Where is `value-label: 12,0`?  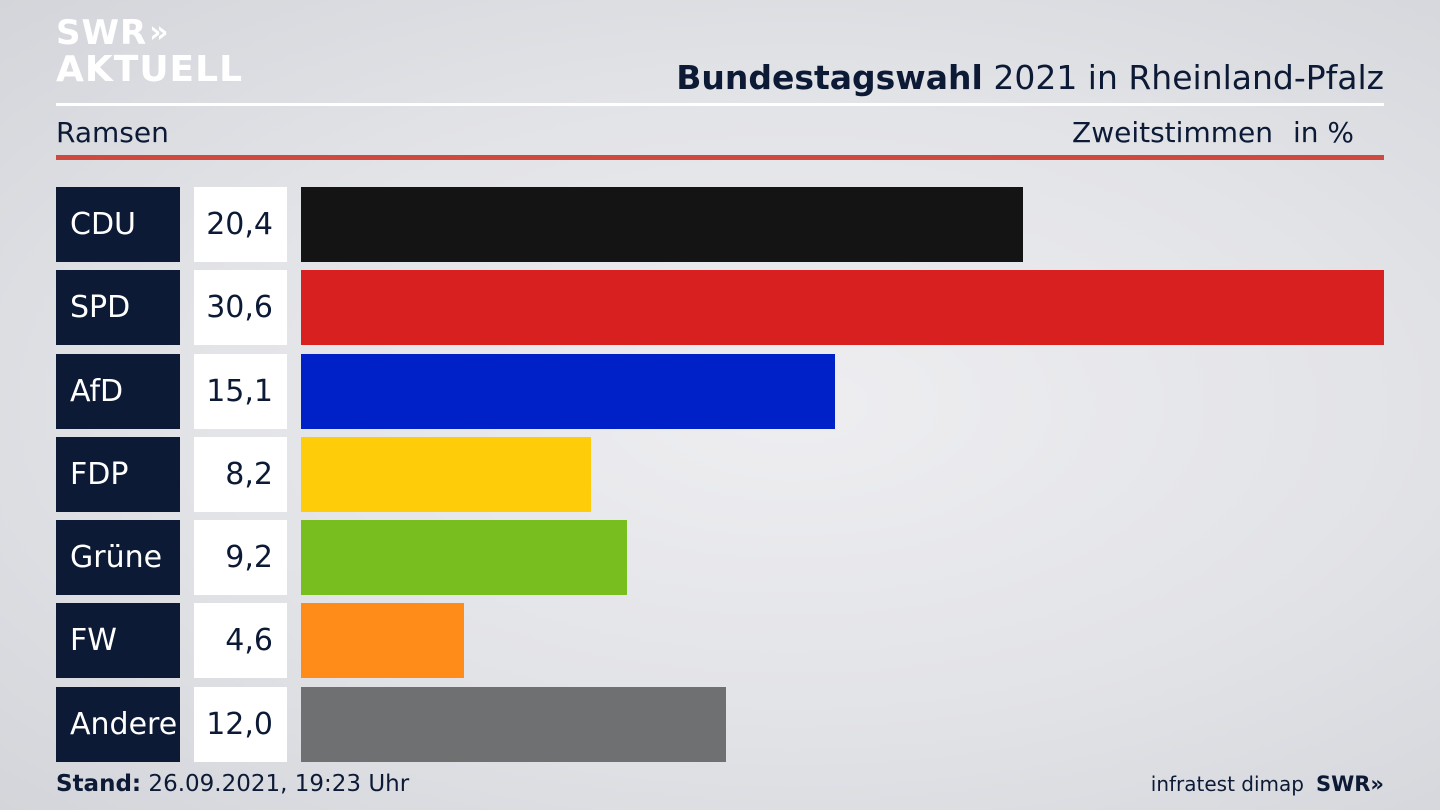
value-label: 12,0 is located at coordinates (240, 724).